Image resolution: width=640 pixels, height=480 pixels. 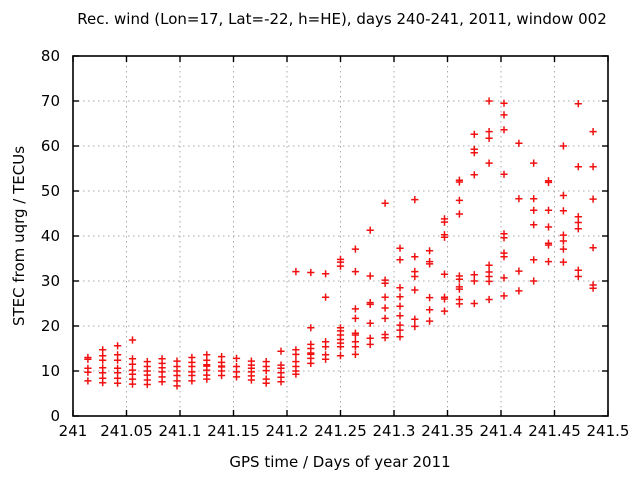 What do you see at coordinates (50, 56) in the screenshot?
I see `y-tick-label: 80` at bounding box center [50, 56].